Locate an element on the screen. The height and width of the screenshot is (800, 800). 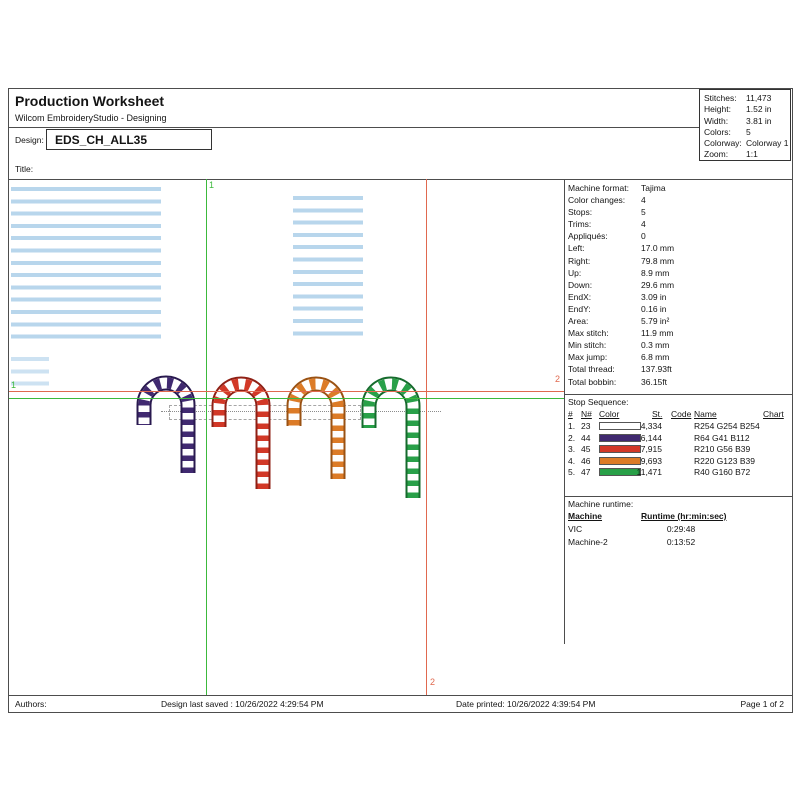
title-label: Title: is located at coordinates (24, 169).